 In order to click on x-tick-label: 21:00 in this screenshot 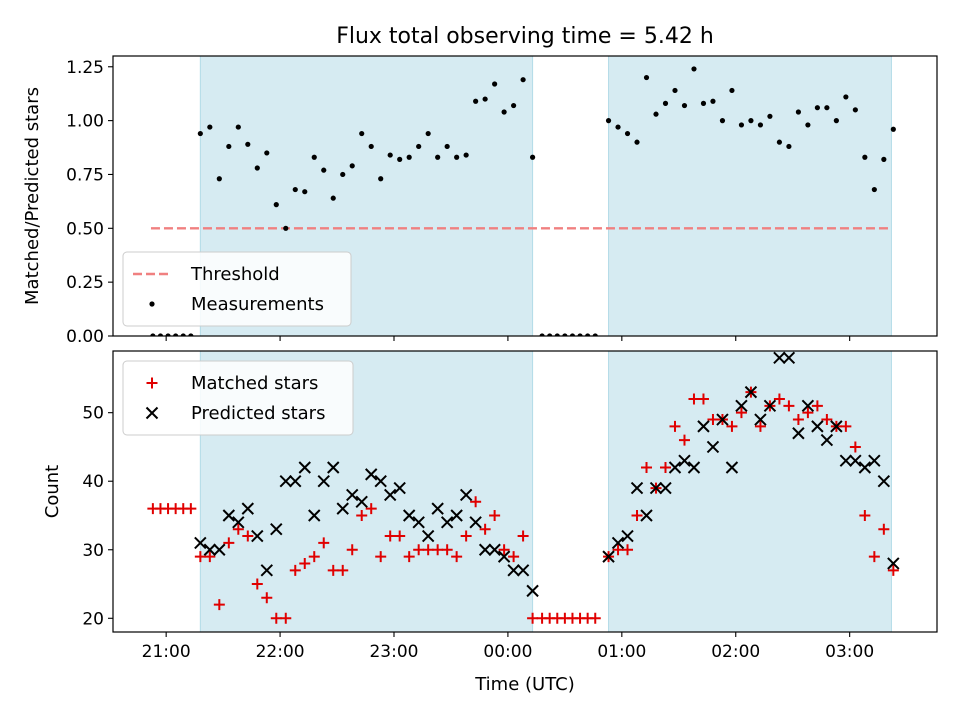, I will do `click(166, 652)`.